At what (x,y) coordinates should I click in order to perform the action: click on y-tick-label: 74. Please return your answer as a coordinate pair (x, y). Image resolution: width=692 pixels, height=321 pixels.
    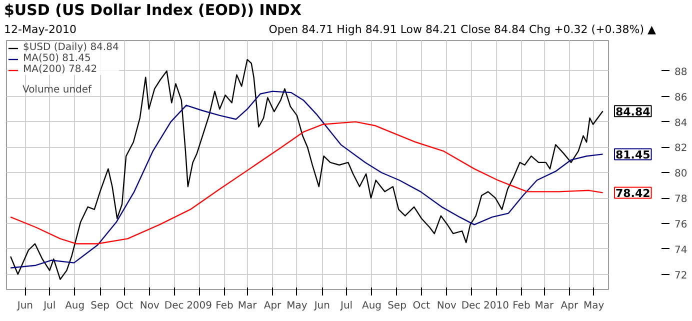
    Looking at the image, I should click on (681, 250).